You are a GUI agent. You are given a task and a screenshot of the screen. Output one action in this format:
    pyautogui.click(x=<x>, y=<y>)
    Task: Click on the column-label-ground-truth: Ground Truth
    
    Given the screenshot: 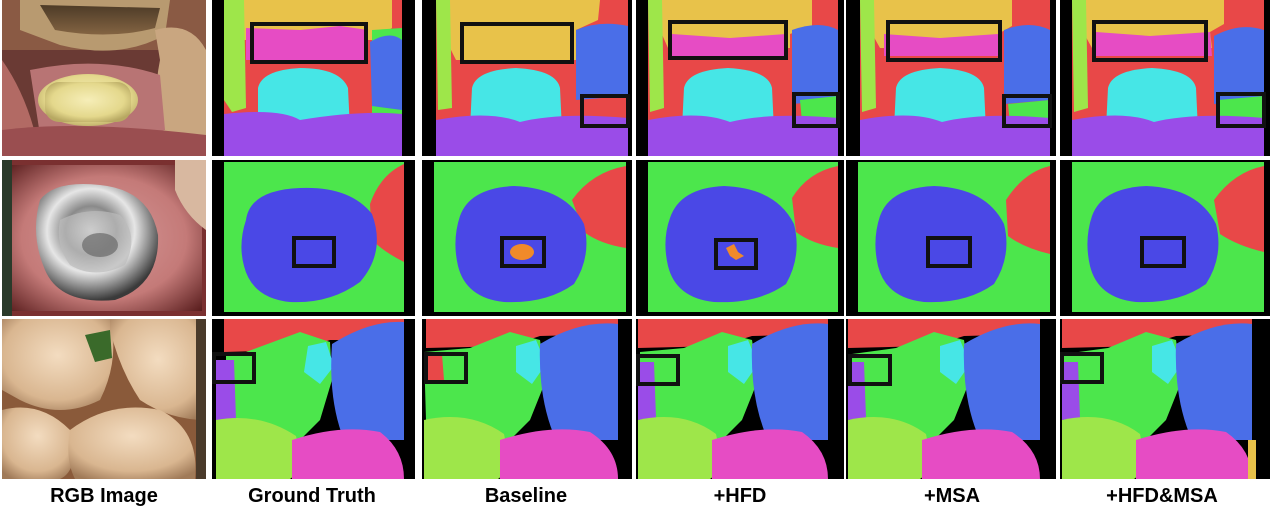 What is the action you would take?
    pyautogui.click(x=312, y=496)
    